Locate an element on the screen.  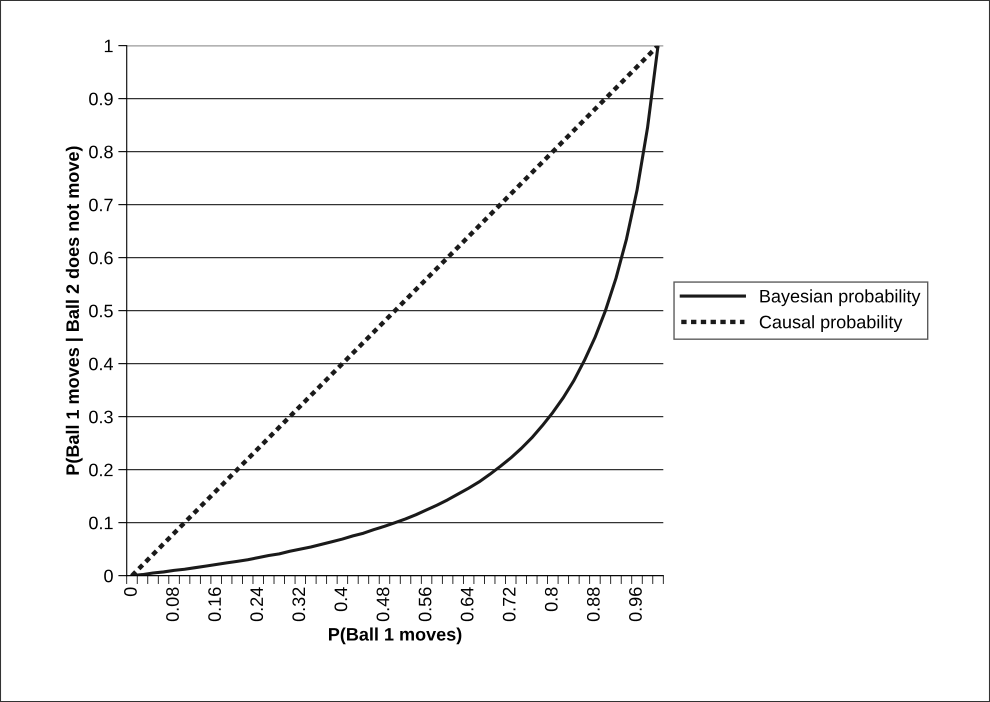
y-tick-label: 1 is located at coordinates (108, 46).